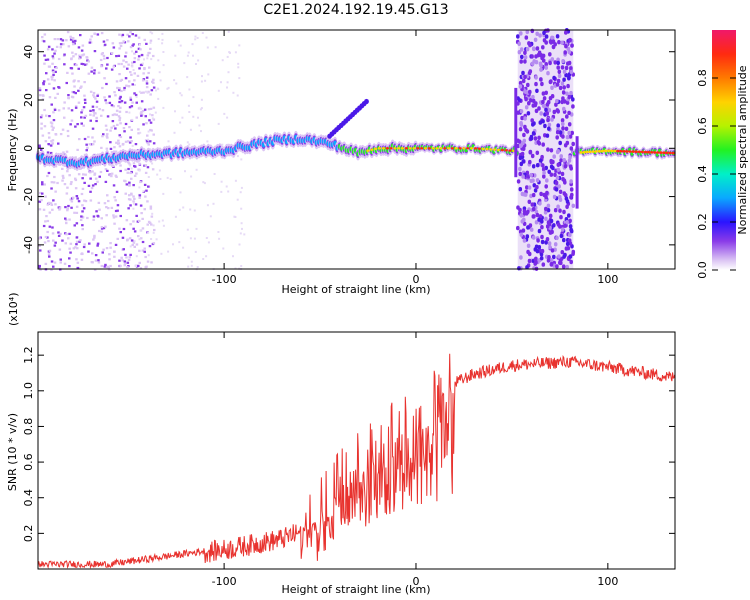  What do you see at coordinates (366, 101) in the screenshot?
I see `branch-mark` at bounding box center [366, 101].